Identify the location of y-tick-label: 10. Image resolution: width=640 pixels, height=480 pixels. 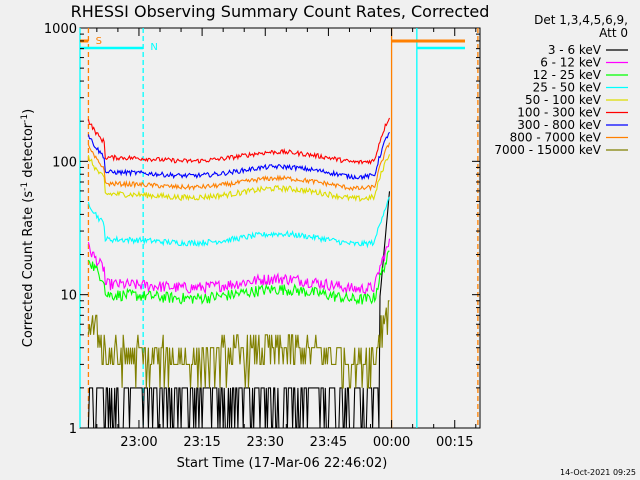
(68, 296).